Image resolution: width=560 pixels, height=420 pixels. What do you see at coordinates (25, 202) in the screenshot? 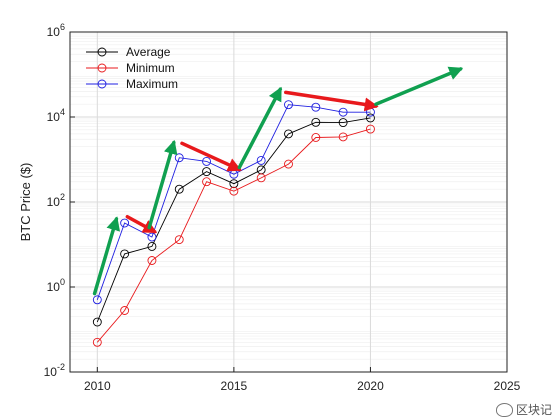
I see `y-axis-label: BTC Price ($)` at bounding box center [25, 202].